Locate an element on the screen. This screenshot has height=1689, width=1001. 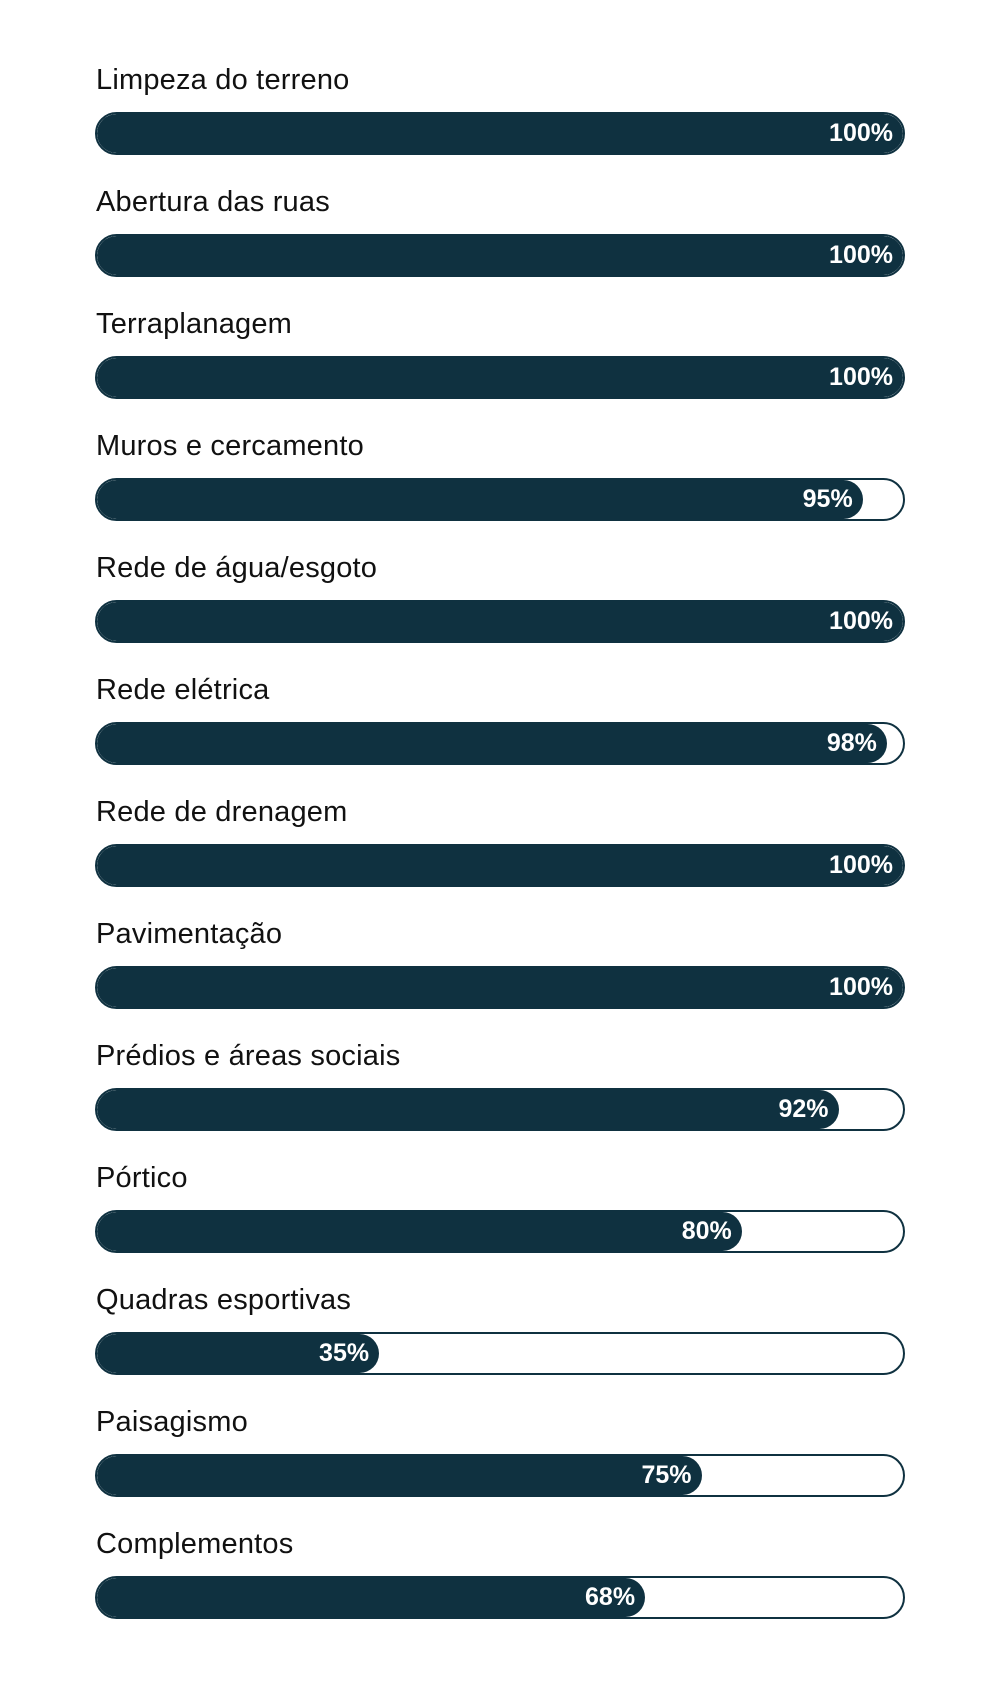
progress-label: Prédios e áreas sociais is located at coordinates (248, 1056).